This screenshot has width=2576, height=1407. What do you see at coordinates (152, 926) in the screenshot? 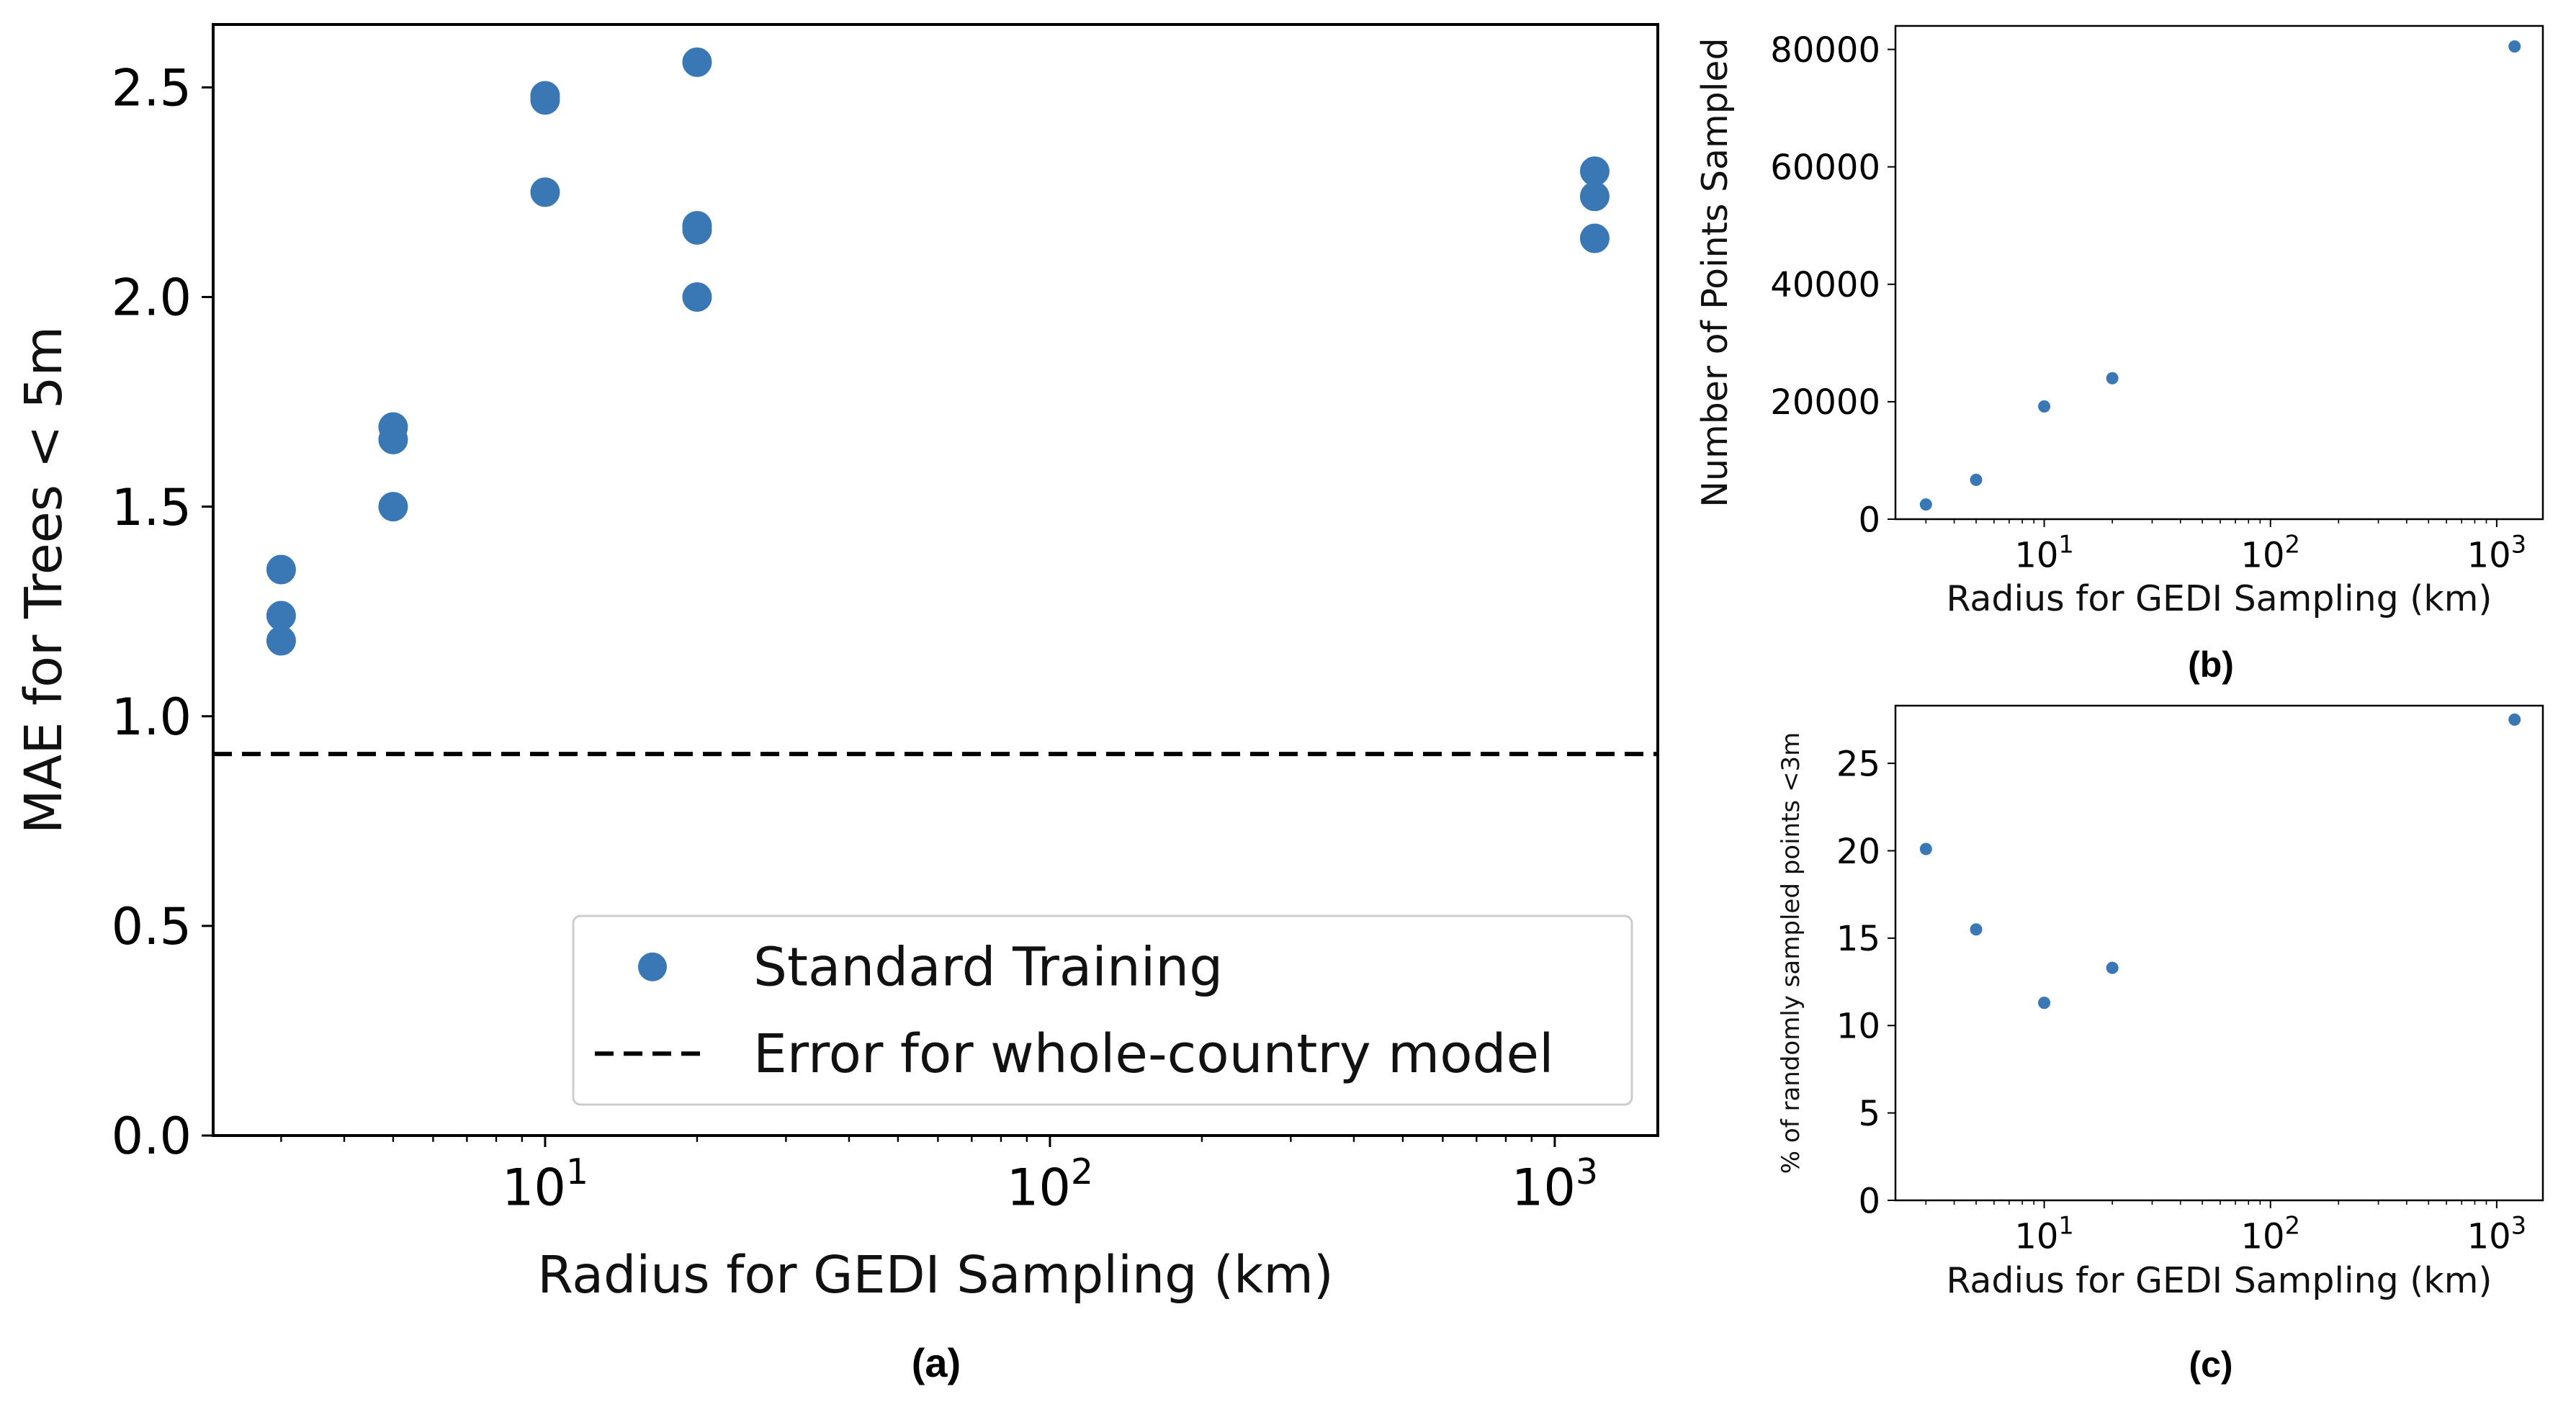
I see `y-tick-label: 0.5` at bounding box center [152, 926].